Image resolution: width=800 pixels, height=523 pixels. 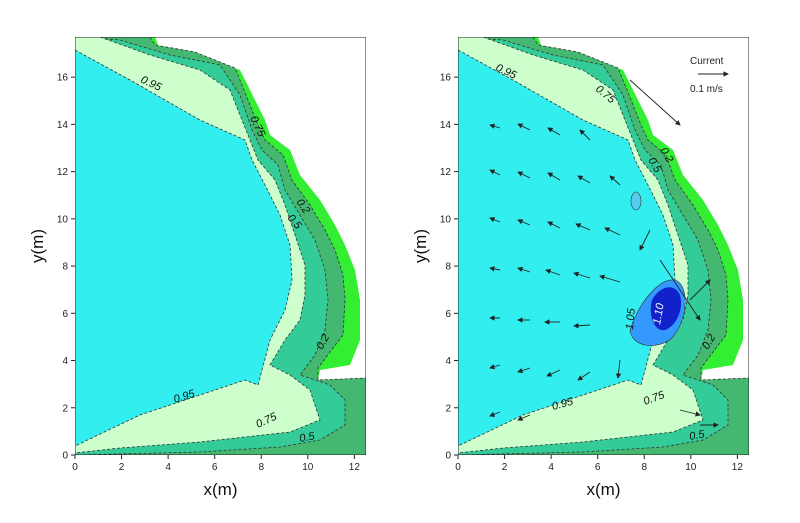 What do you see at coordinates (636, 201) in the screenshot?
I see `eddy` at bounding box center [636, 201].